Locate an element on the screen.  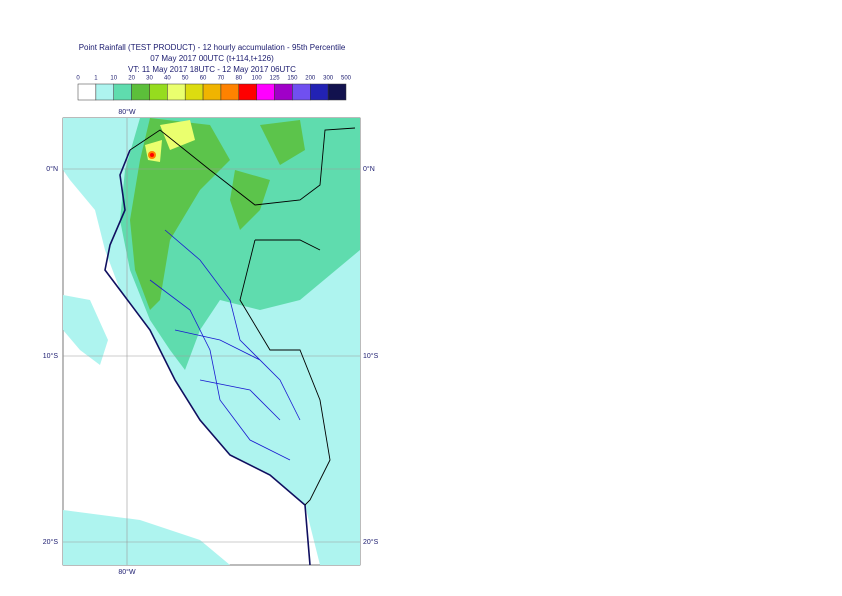
legend-label: 80 is located at coordinates (238, 79).